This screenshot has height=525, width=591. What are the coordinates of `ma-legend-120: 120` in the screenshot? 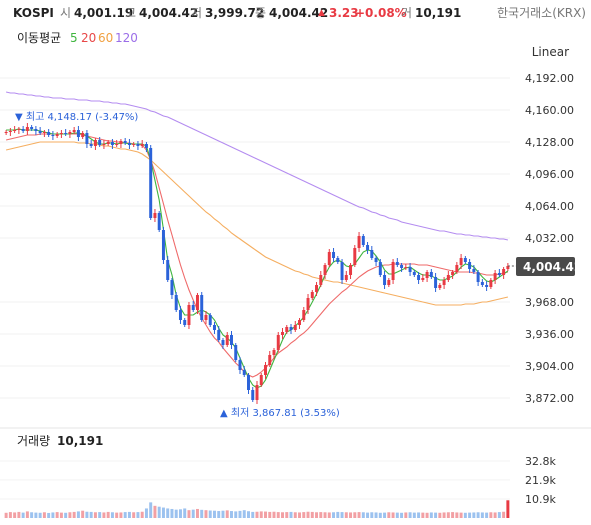 It's located at (126, 38).